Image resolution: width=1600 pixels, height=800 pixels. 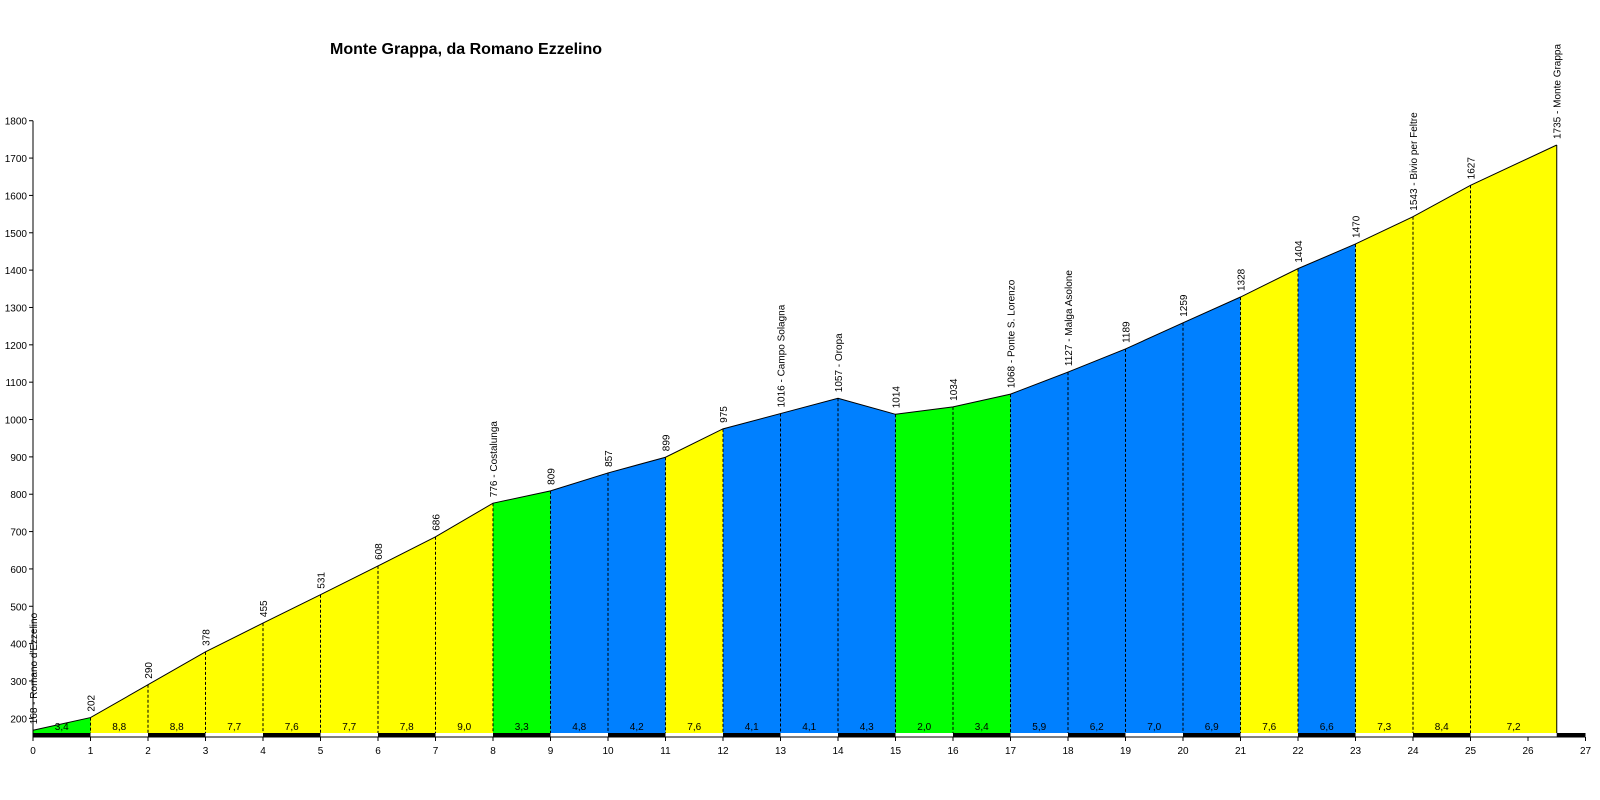 I want to click on y-tick-label: 500, so click(x=18, y=607).